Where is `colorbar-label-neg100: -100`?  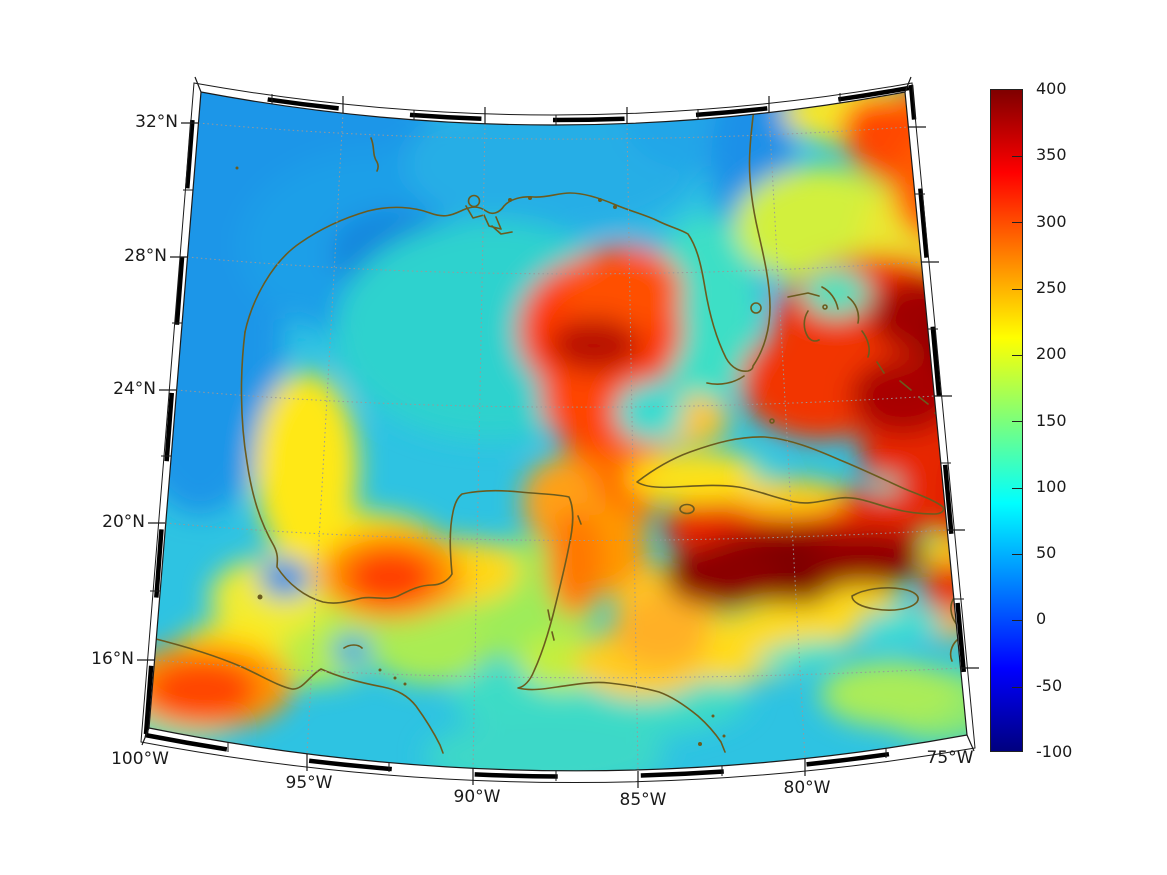 colorbar-label-neg100: -100 is located at coordinates (1054, 751).